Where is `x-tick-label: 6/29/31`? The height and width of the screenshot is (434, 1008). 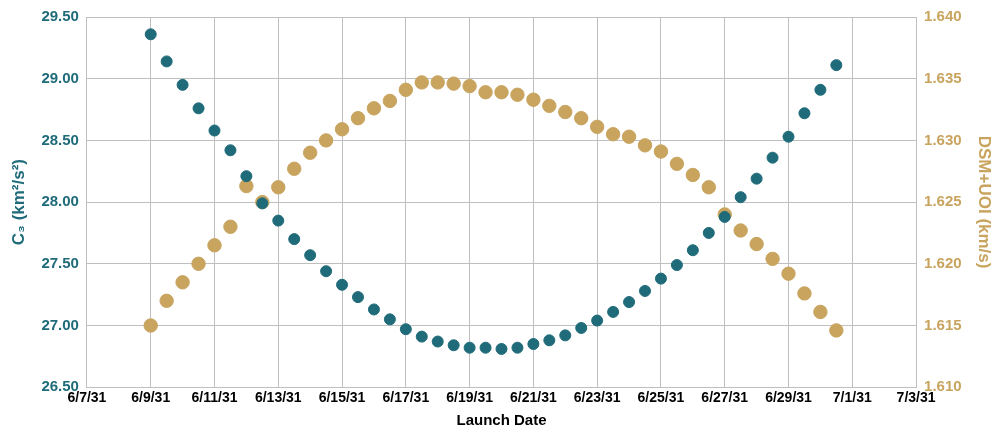 x-tick-label: 6/29/31 is located at coordinates (789, 397).